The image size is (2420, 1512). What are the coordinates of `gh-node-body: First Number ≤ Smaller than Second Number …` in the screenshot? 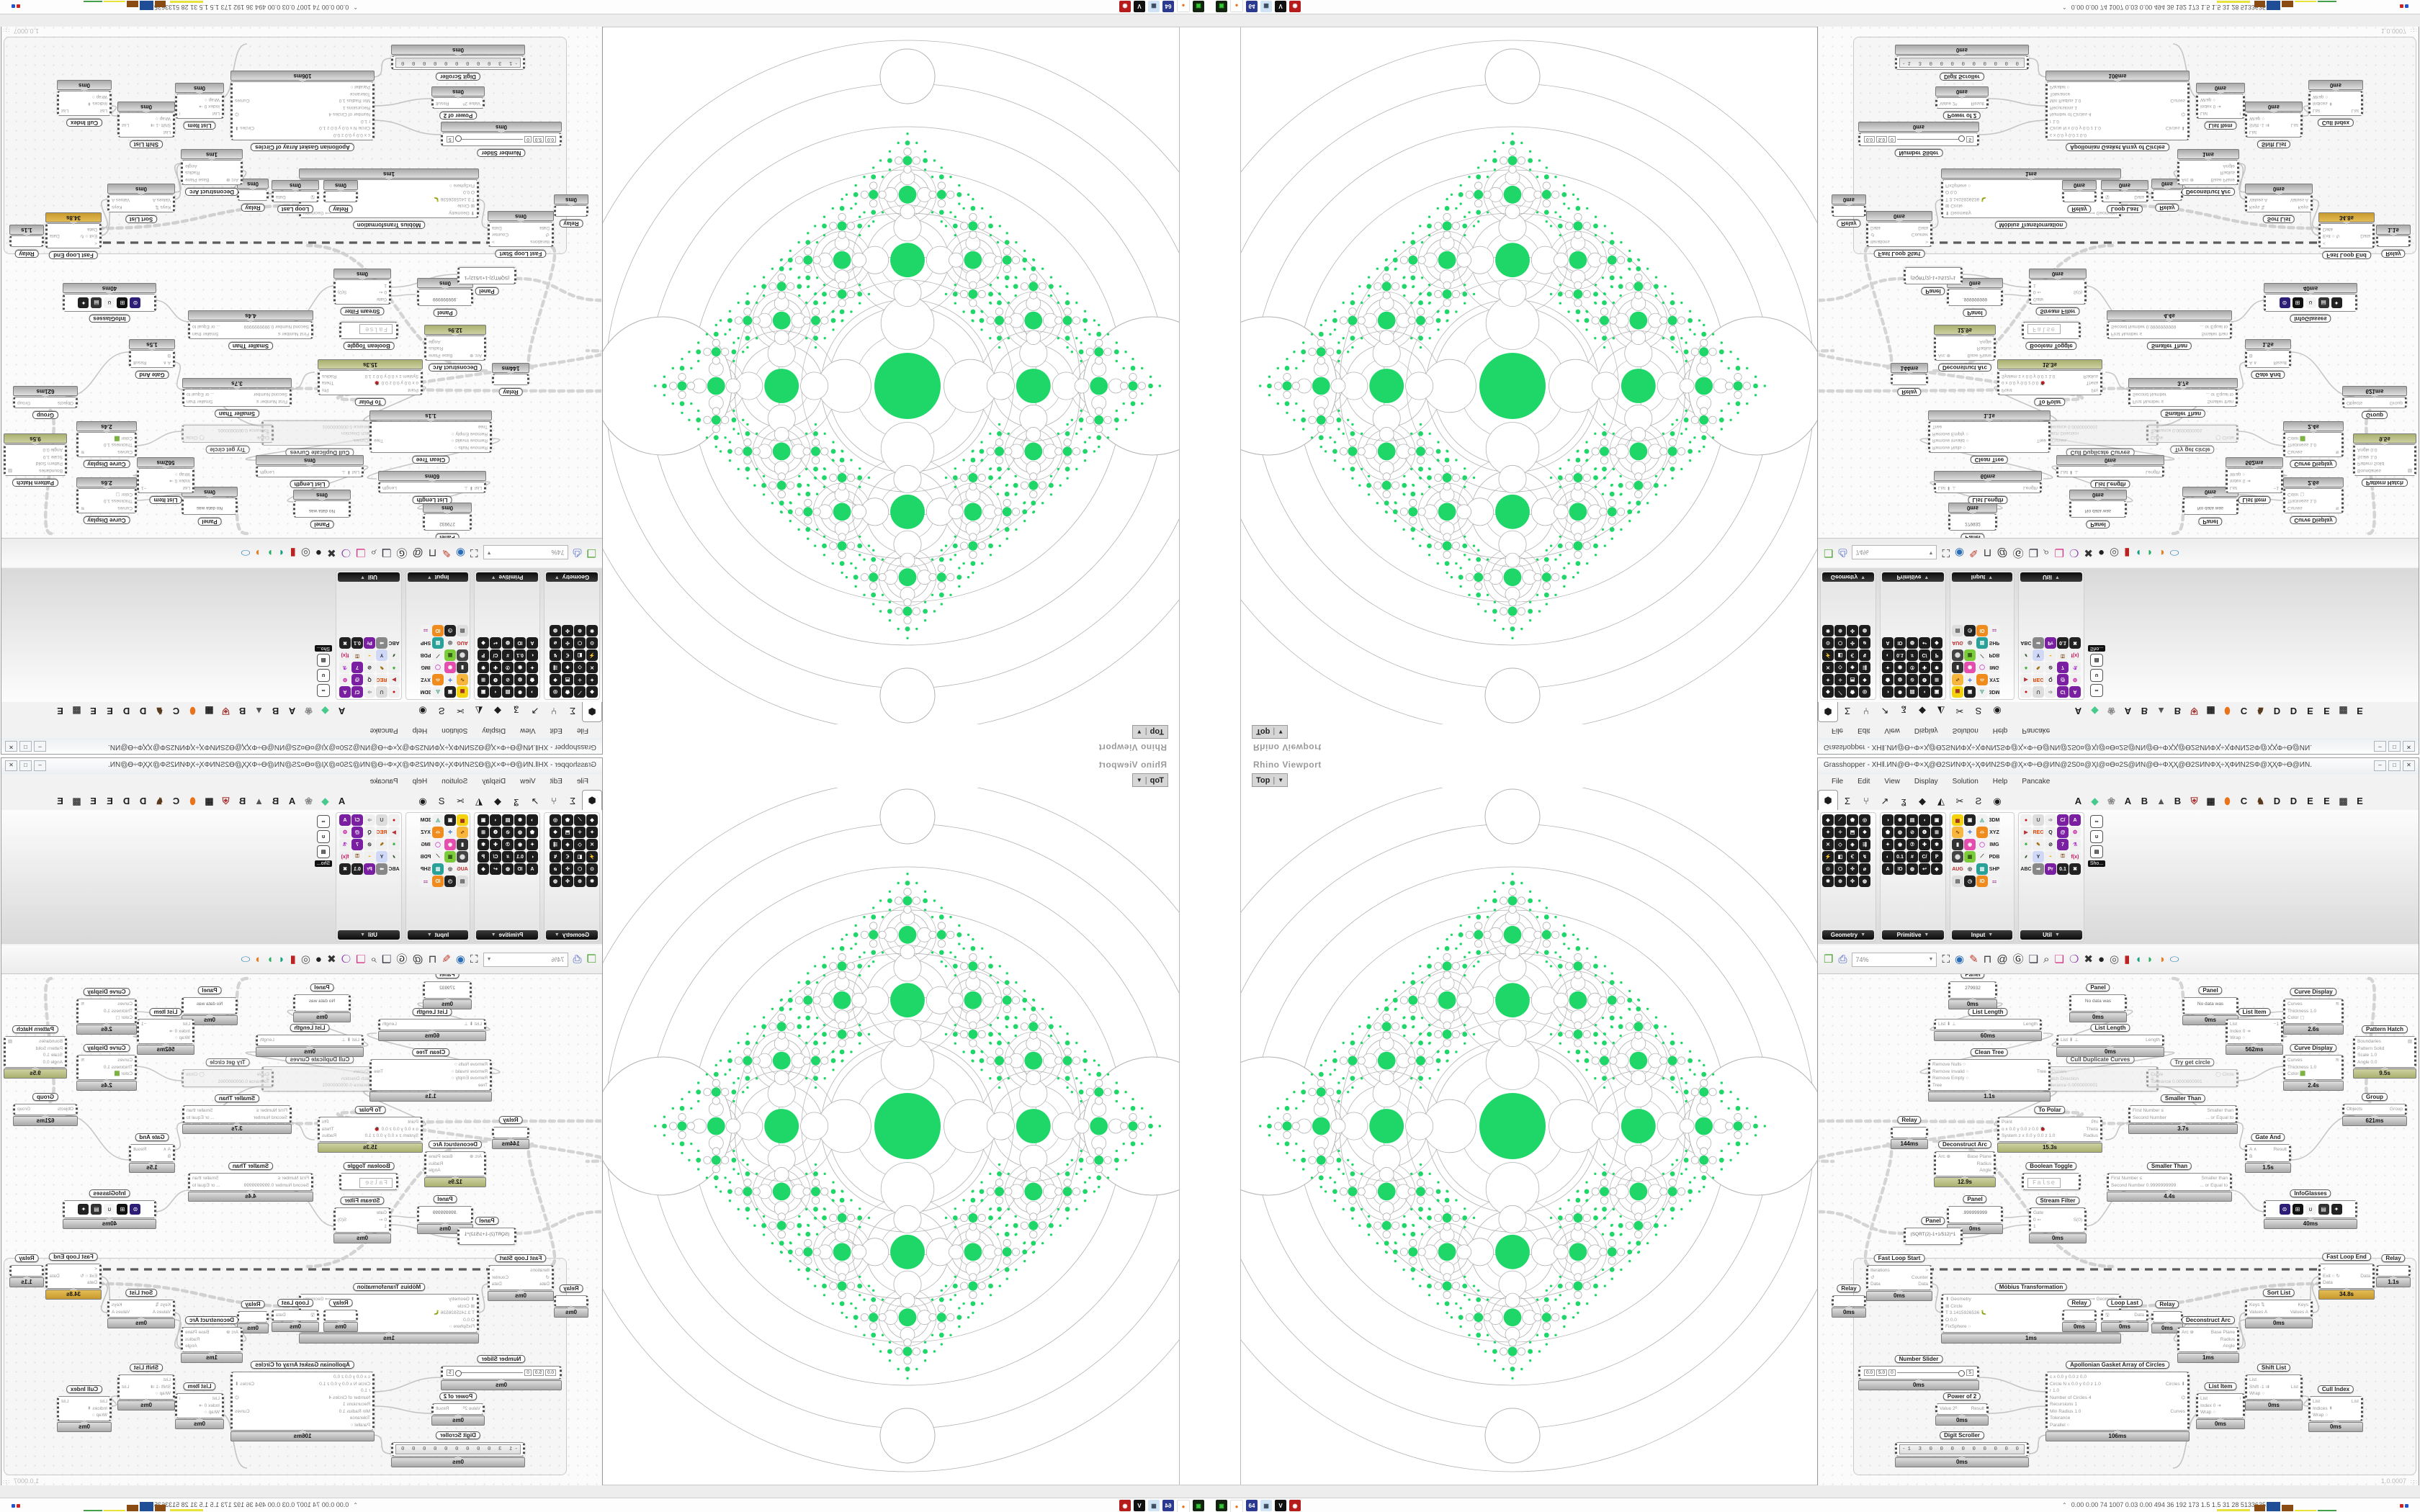 It's located at (2169, 1182).